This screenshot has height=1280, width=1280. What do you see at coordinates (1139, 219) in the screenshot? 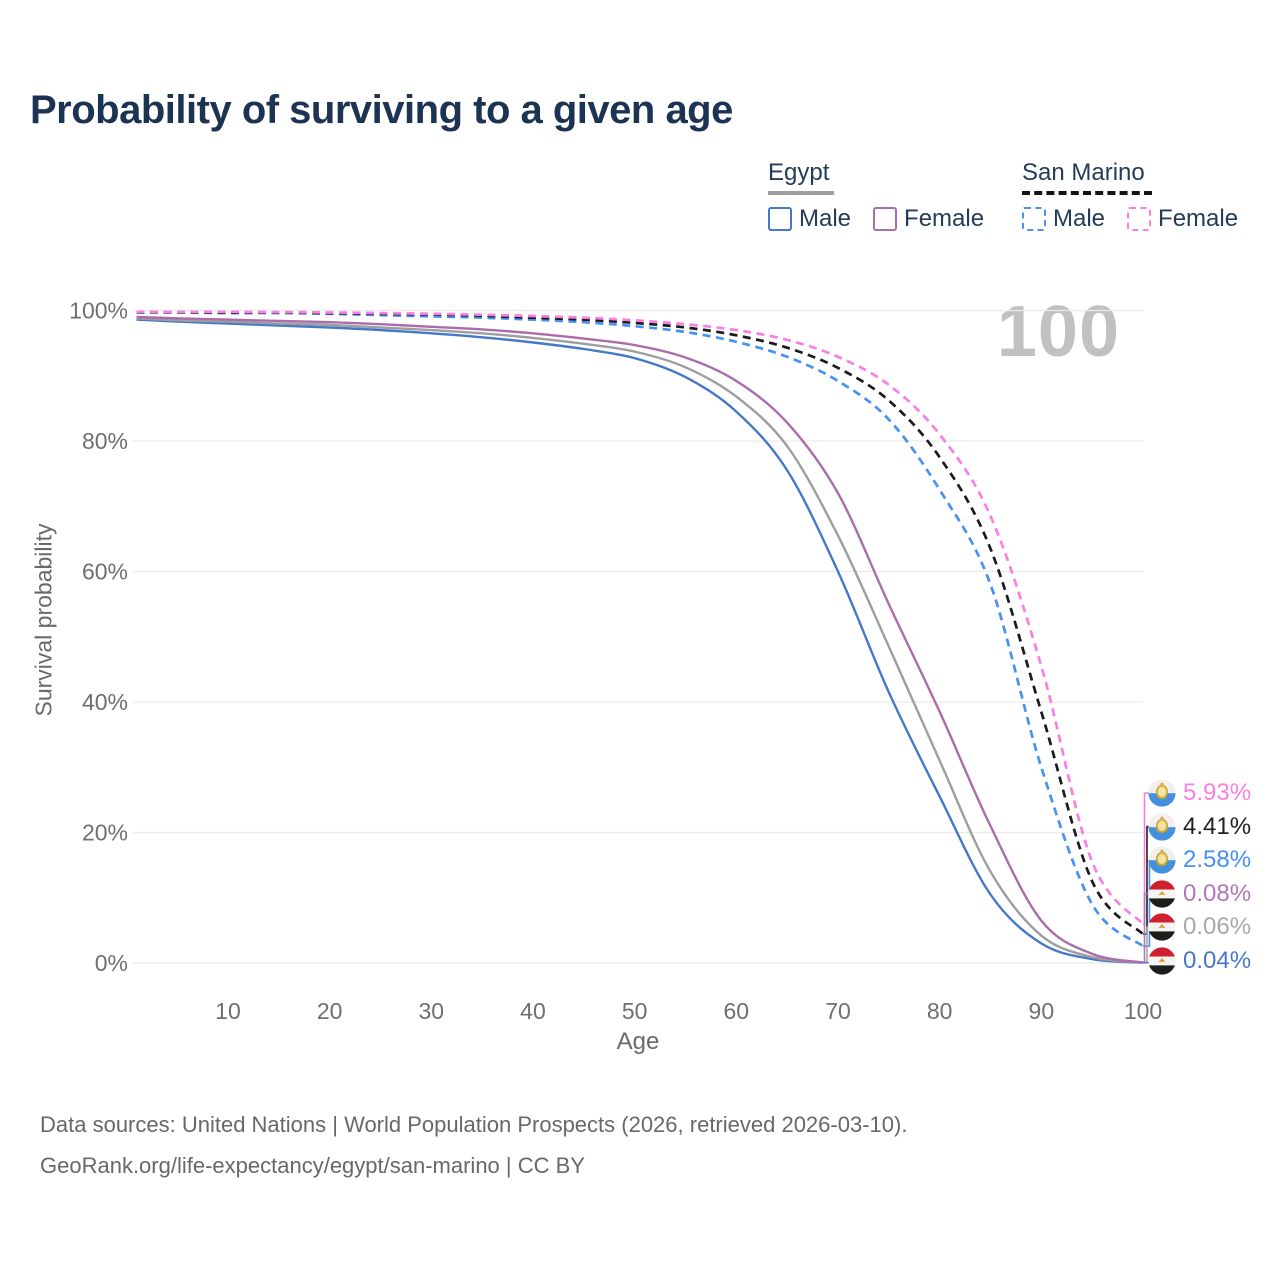
I see `san-marino-female-swatch` at bounding box center [1139, 219].